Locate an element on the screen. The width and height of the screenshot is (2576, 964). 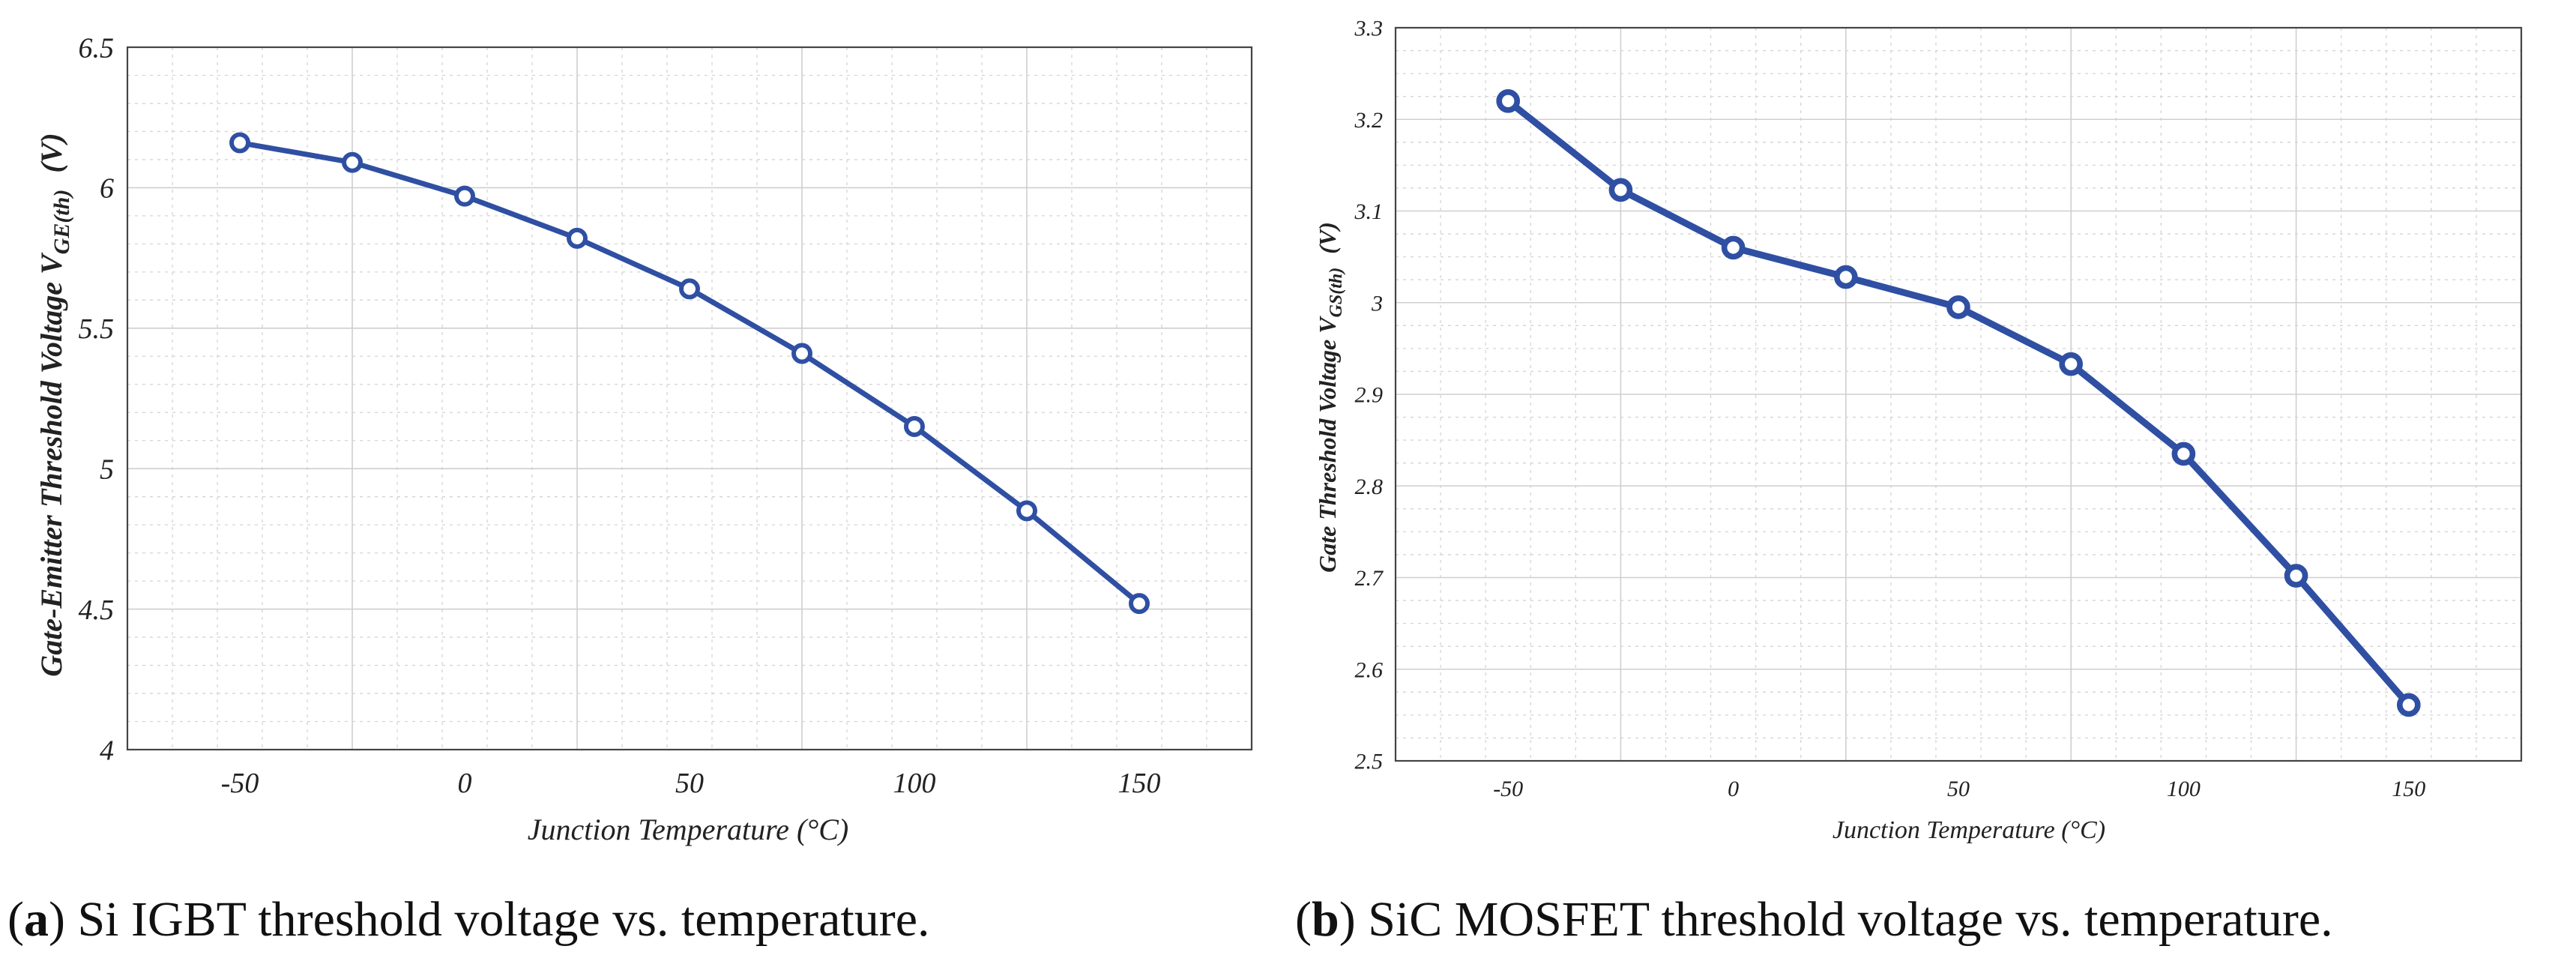
caption-label-a: a is located at coordinates (37, 919).